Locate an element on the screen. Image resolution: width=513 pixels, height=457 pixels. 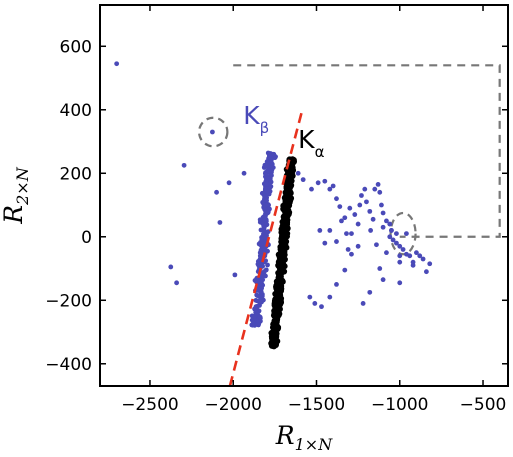
k-beta-label: Kβ is located at coordinates (256, 119).